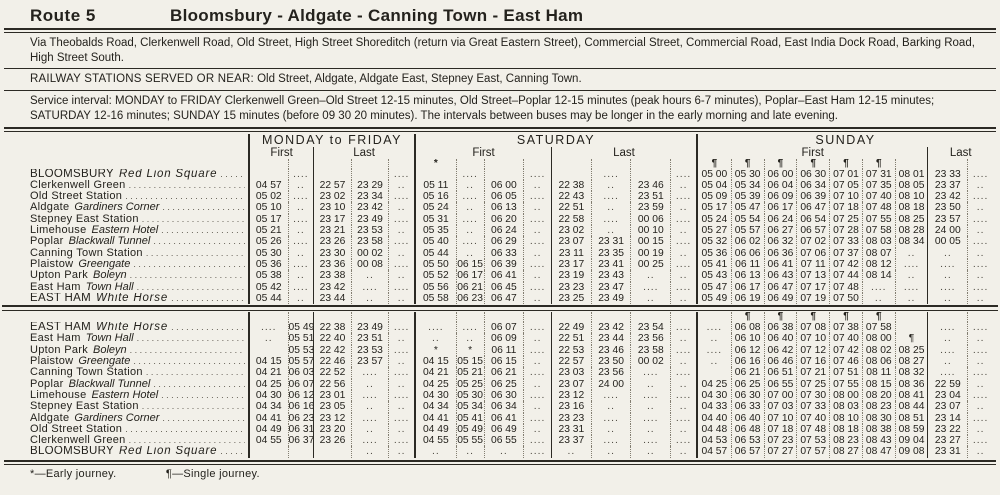 This screenshot has height=495, width=1000. I want to click on time-cell: 07 48, so click(812, 429).